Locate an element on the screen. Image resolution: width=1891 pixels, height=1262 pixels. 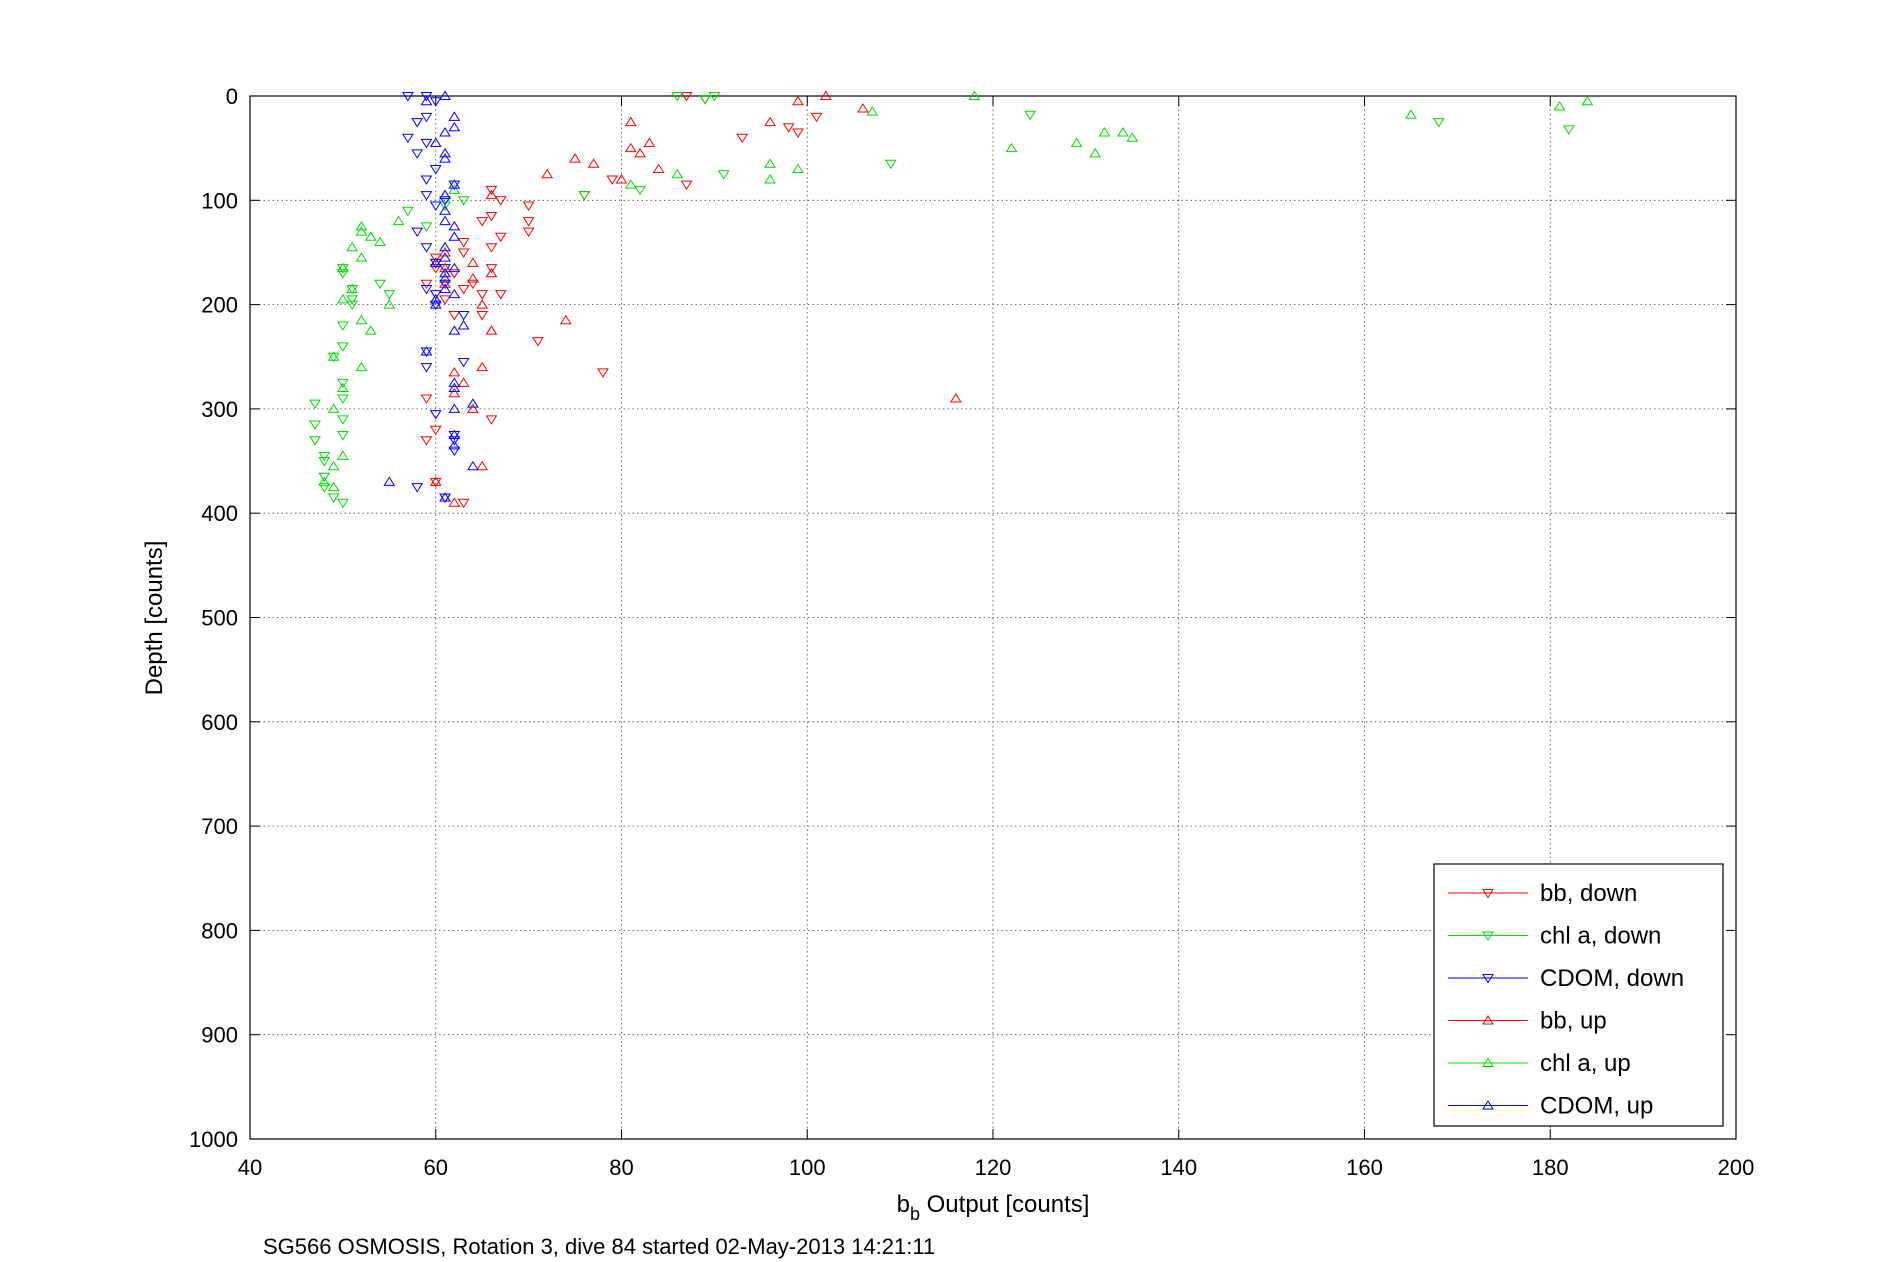
x-tick-label: 80 is located at coordinates (621, 1167).